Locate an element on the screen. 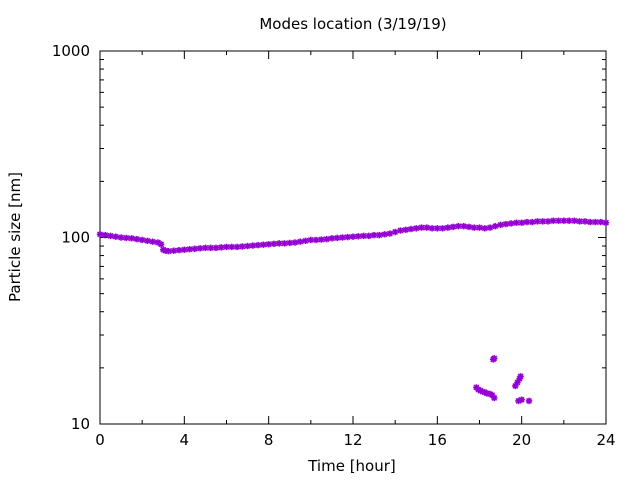  chart-title: Modes location (3/19/19) is located at coordinates (352, 24).